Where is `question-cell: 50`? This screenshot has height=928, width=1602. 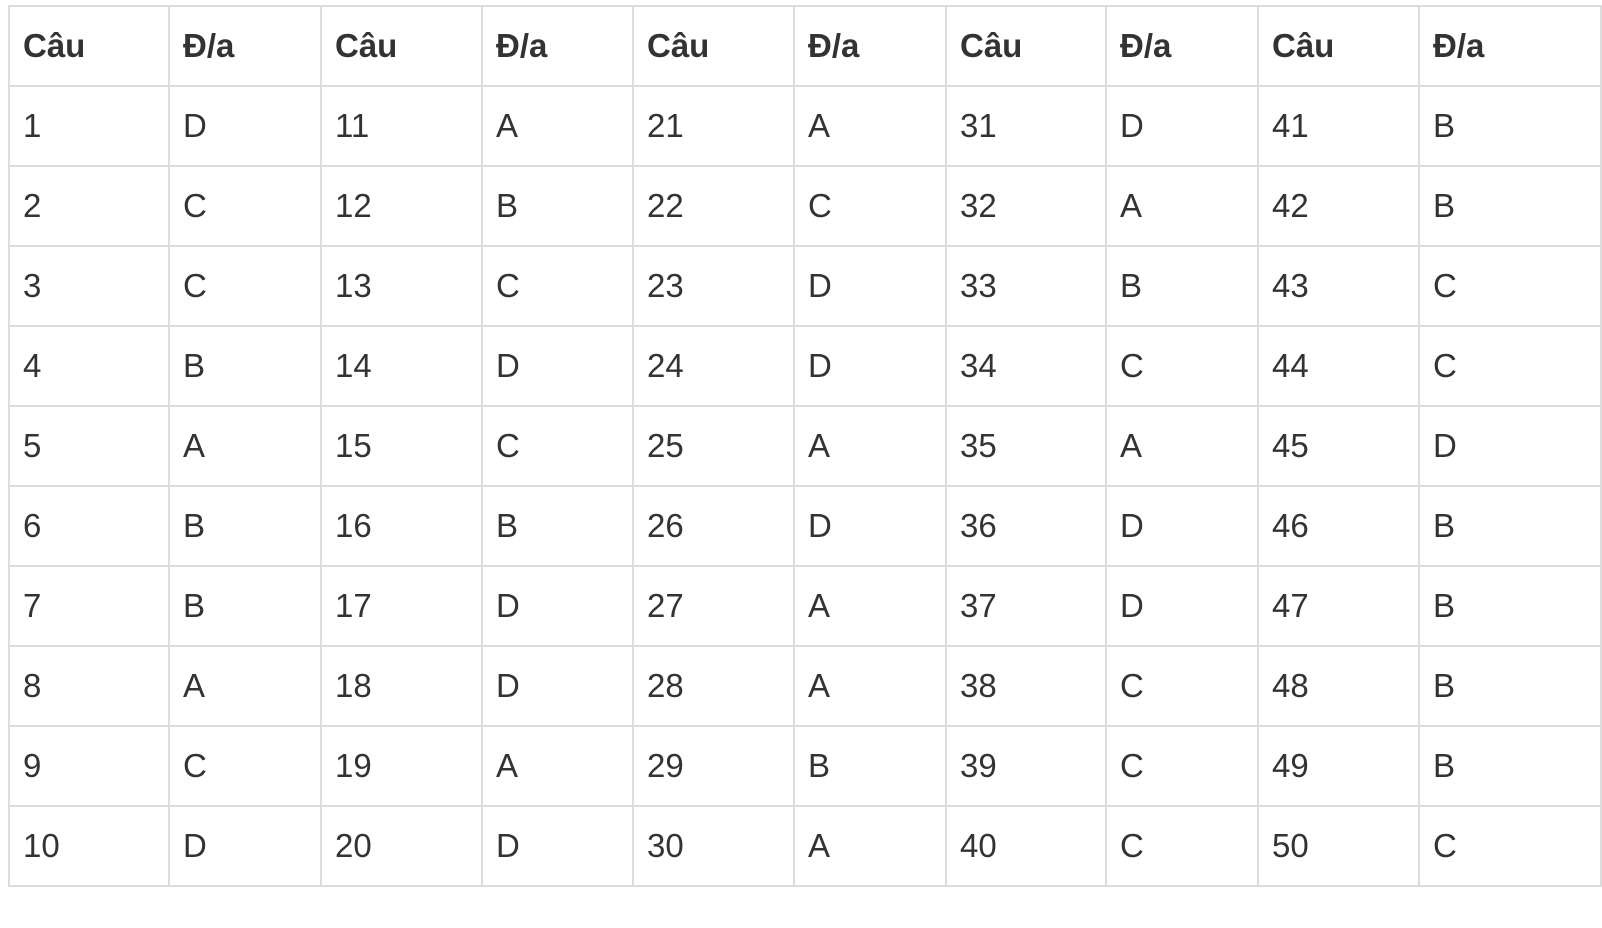 question-cell: 50 is located at coordinates (1338, 846).